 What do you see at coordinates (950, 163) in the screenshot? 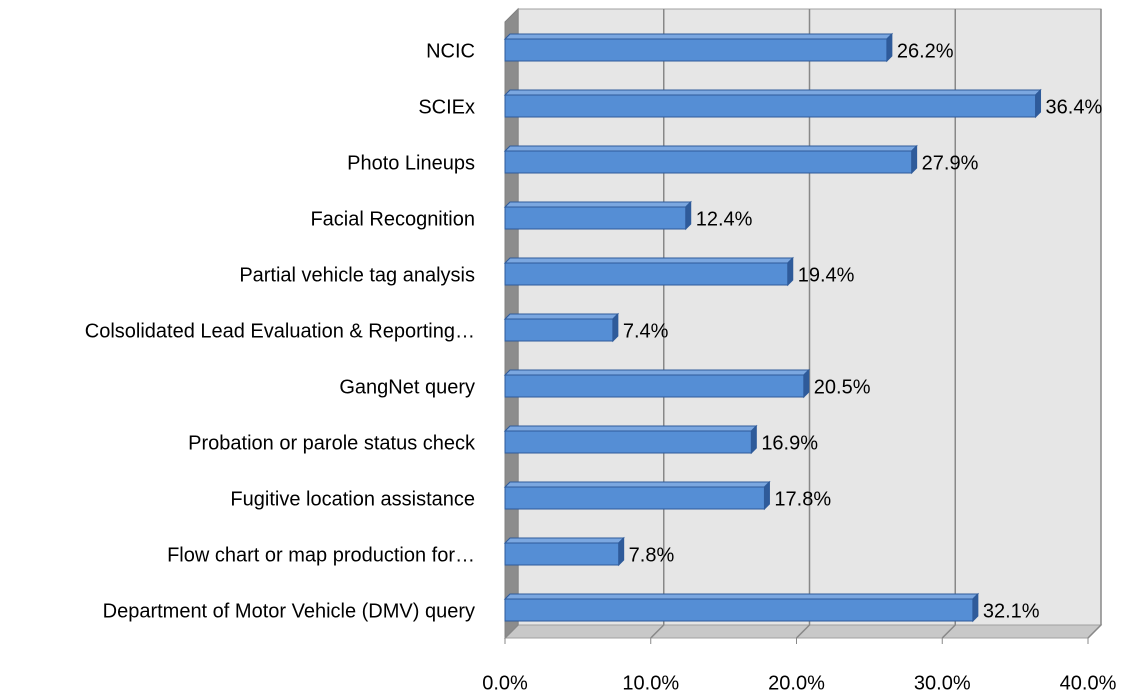
I see `value-label: 27.9%` at bounding box center [950, 163].